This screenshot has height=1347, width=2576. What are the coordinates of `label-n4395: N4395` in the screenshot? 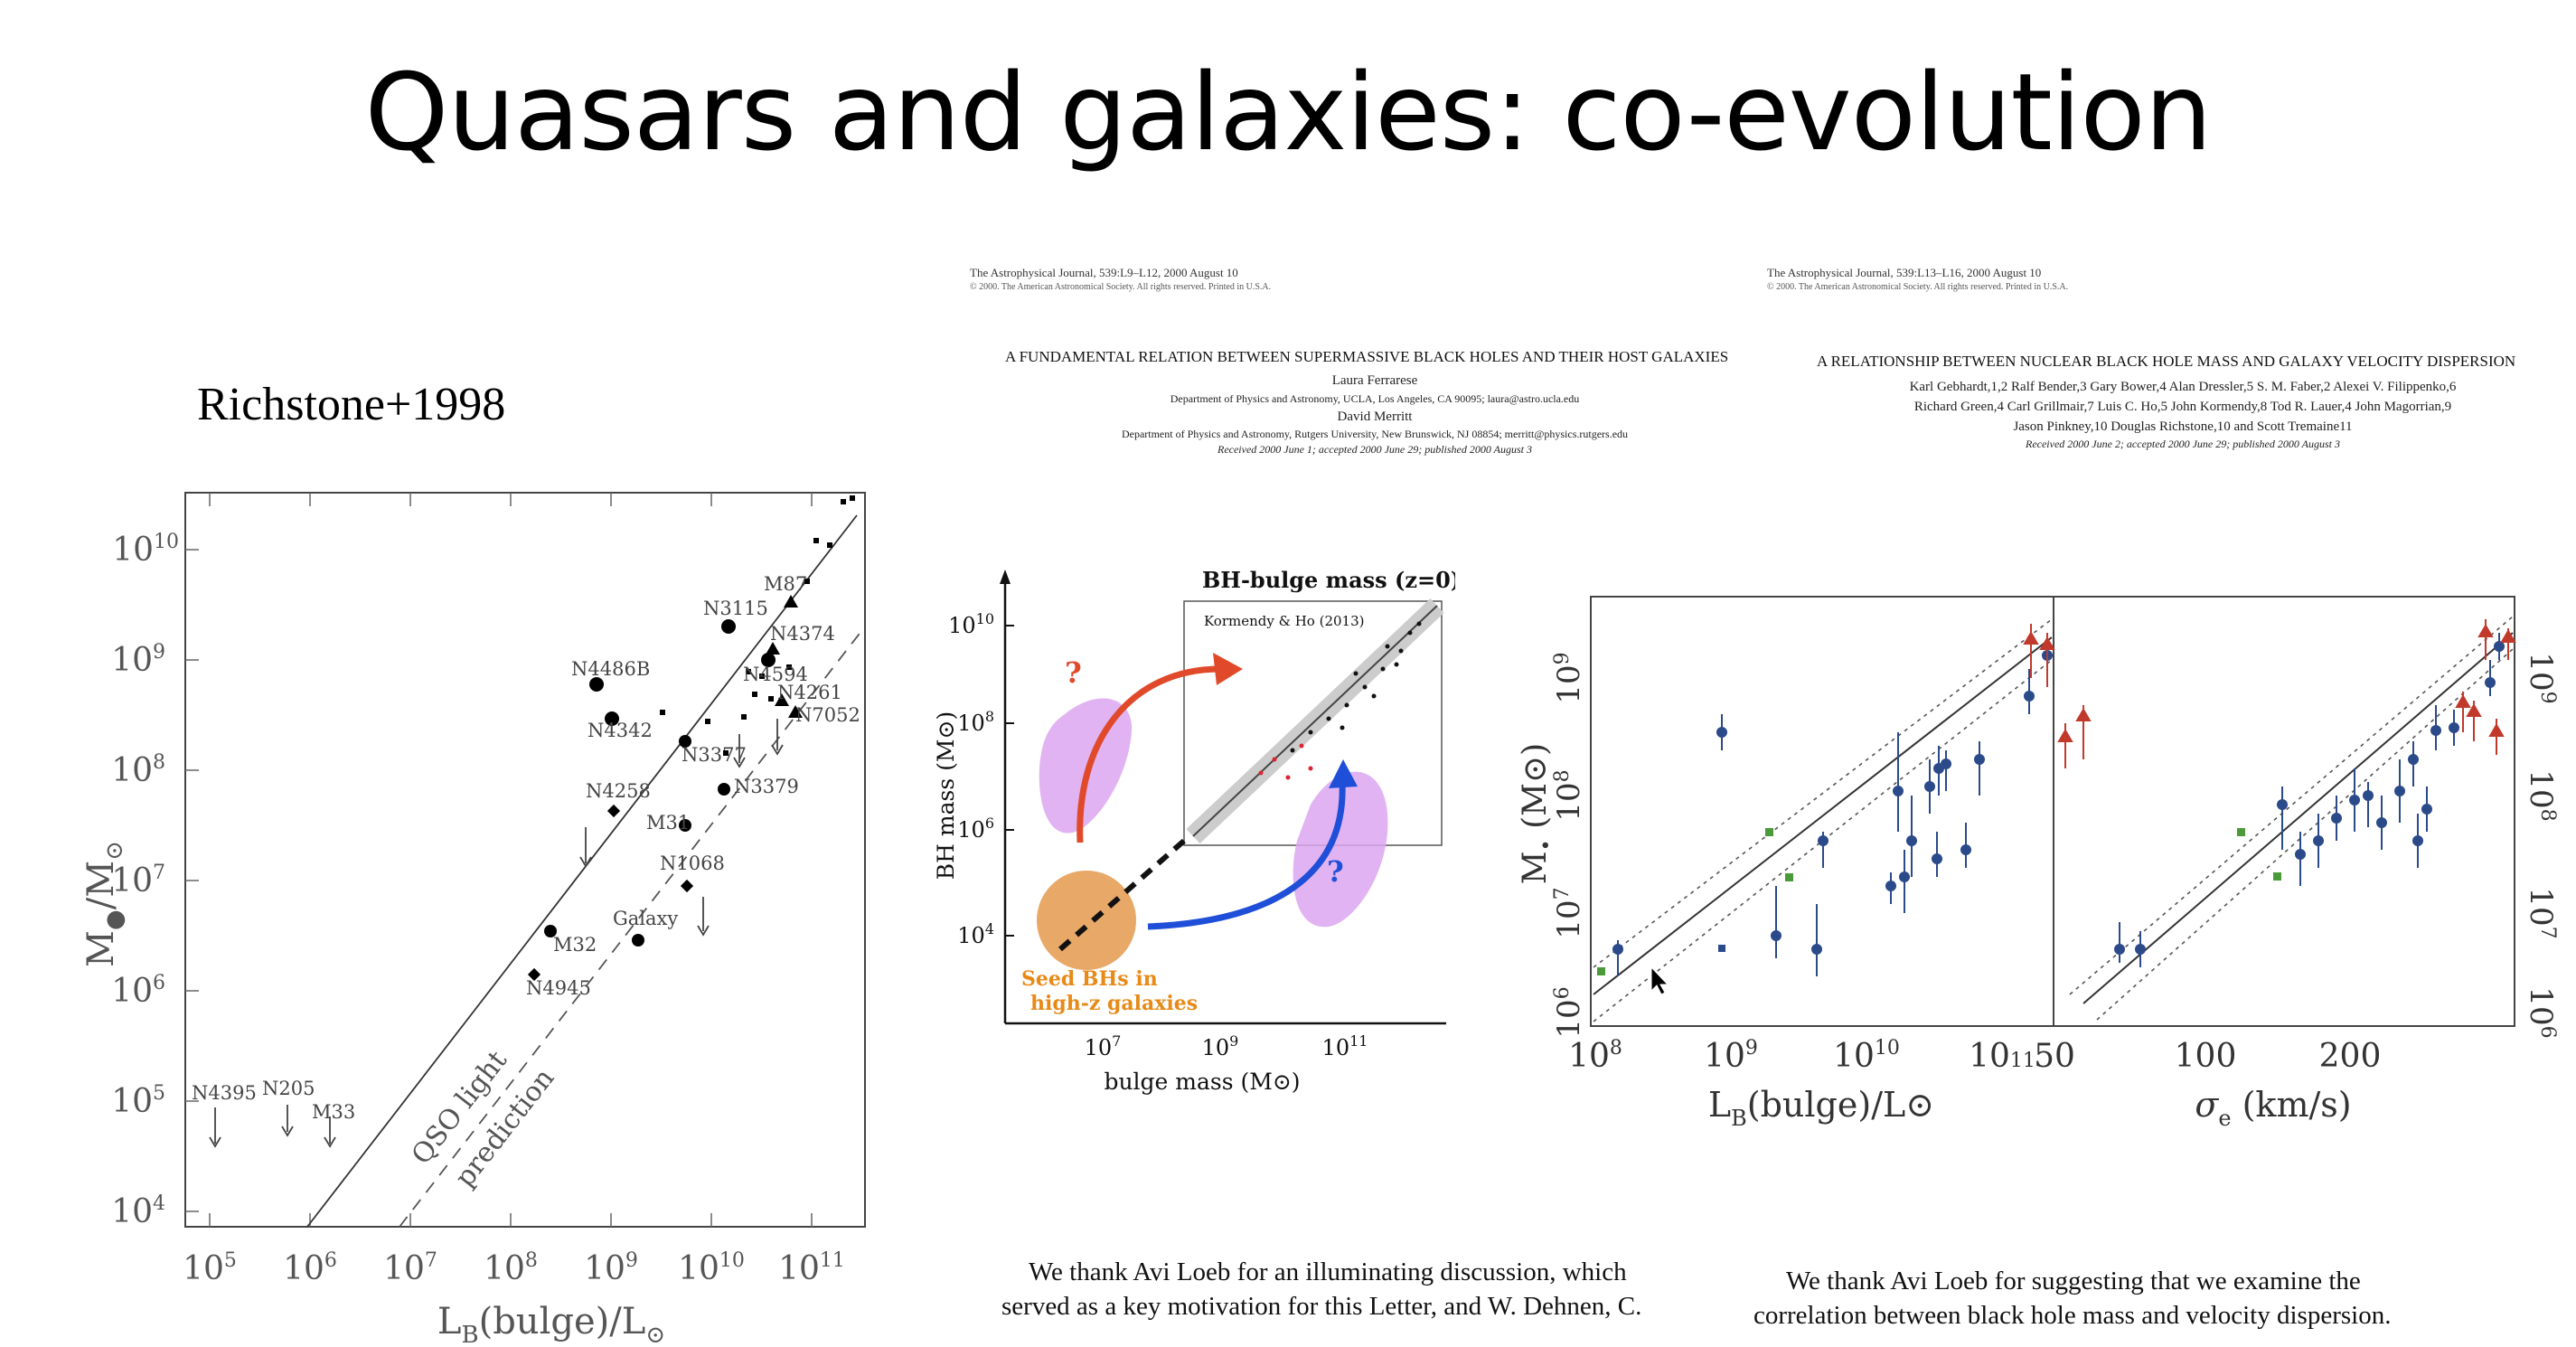 It's located at (225, 1093).